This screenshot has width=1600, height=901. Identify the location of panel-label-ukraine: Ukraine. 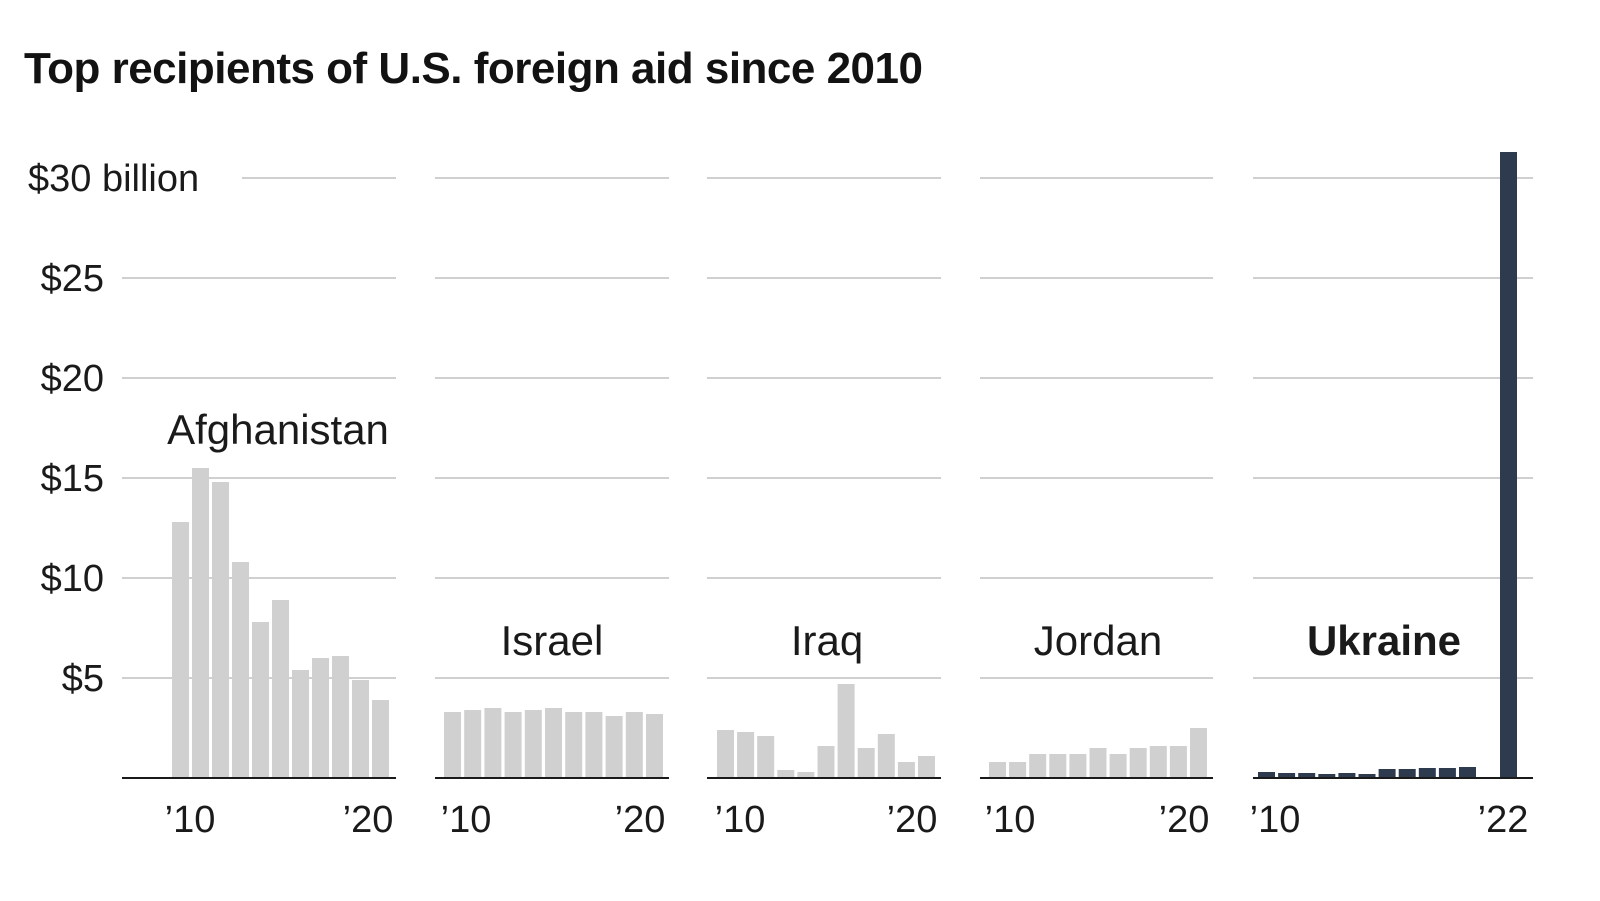
(1384, 640).